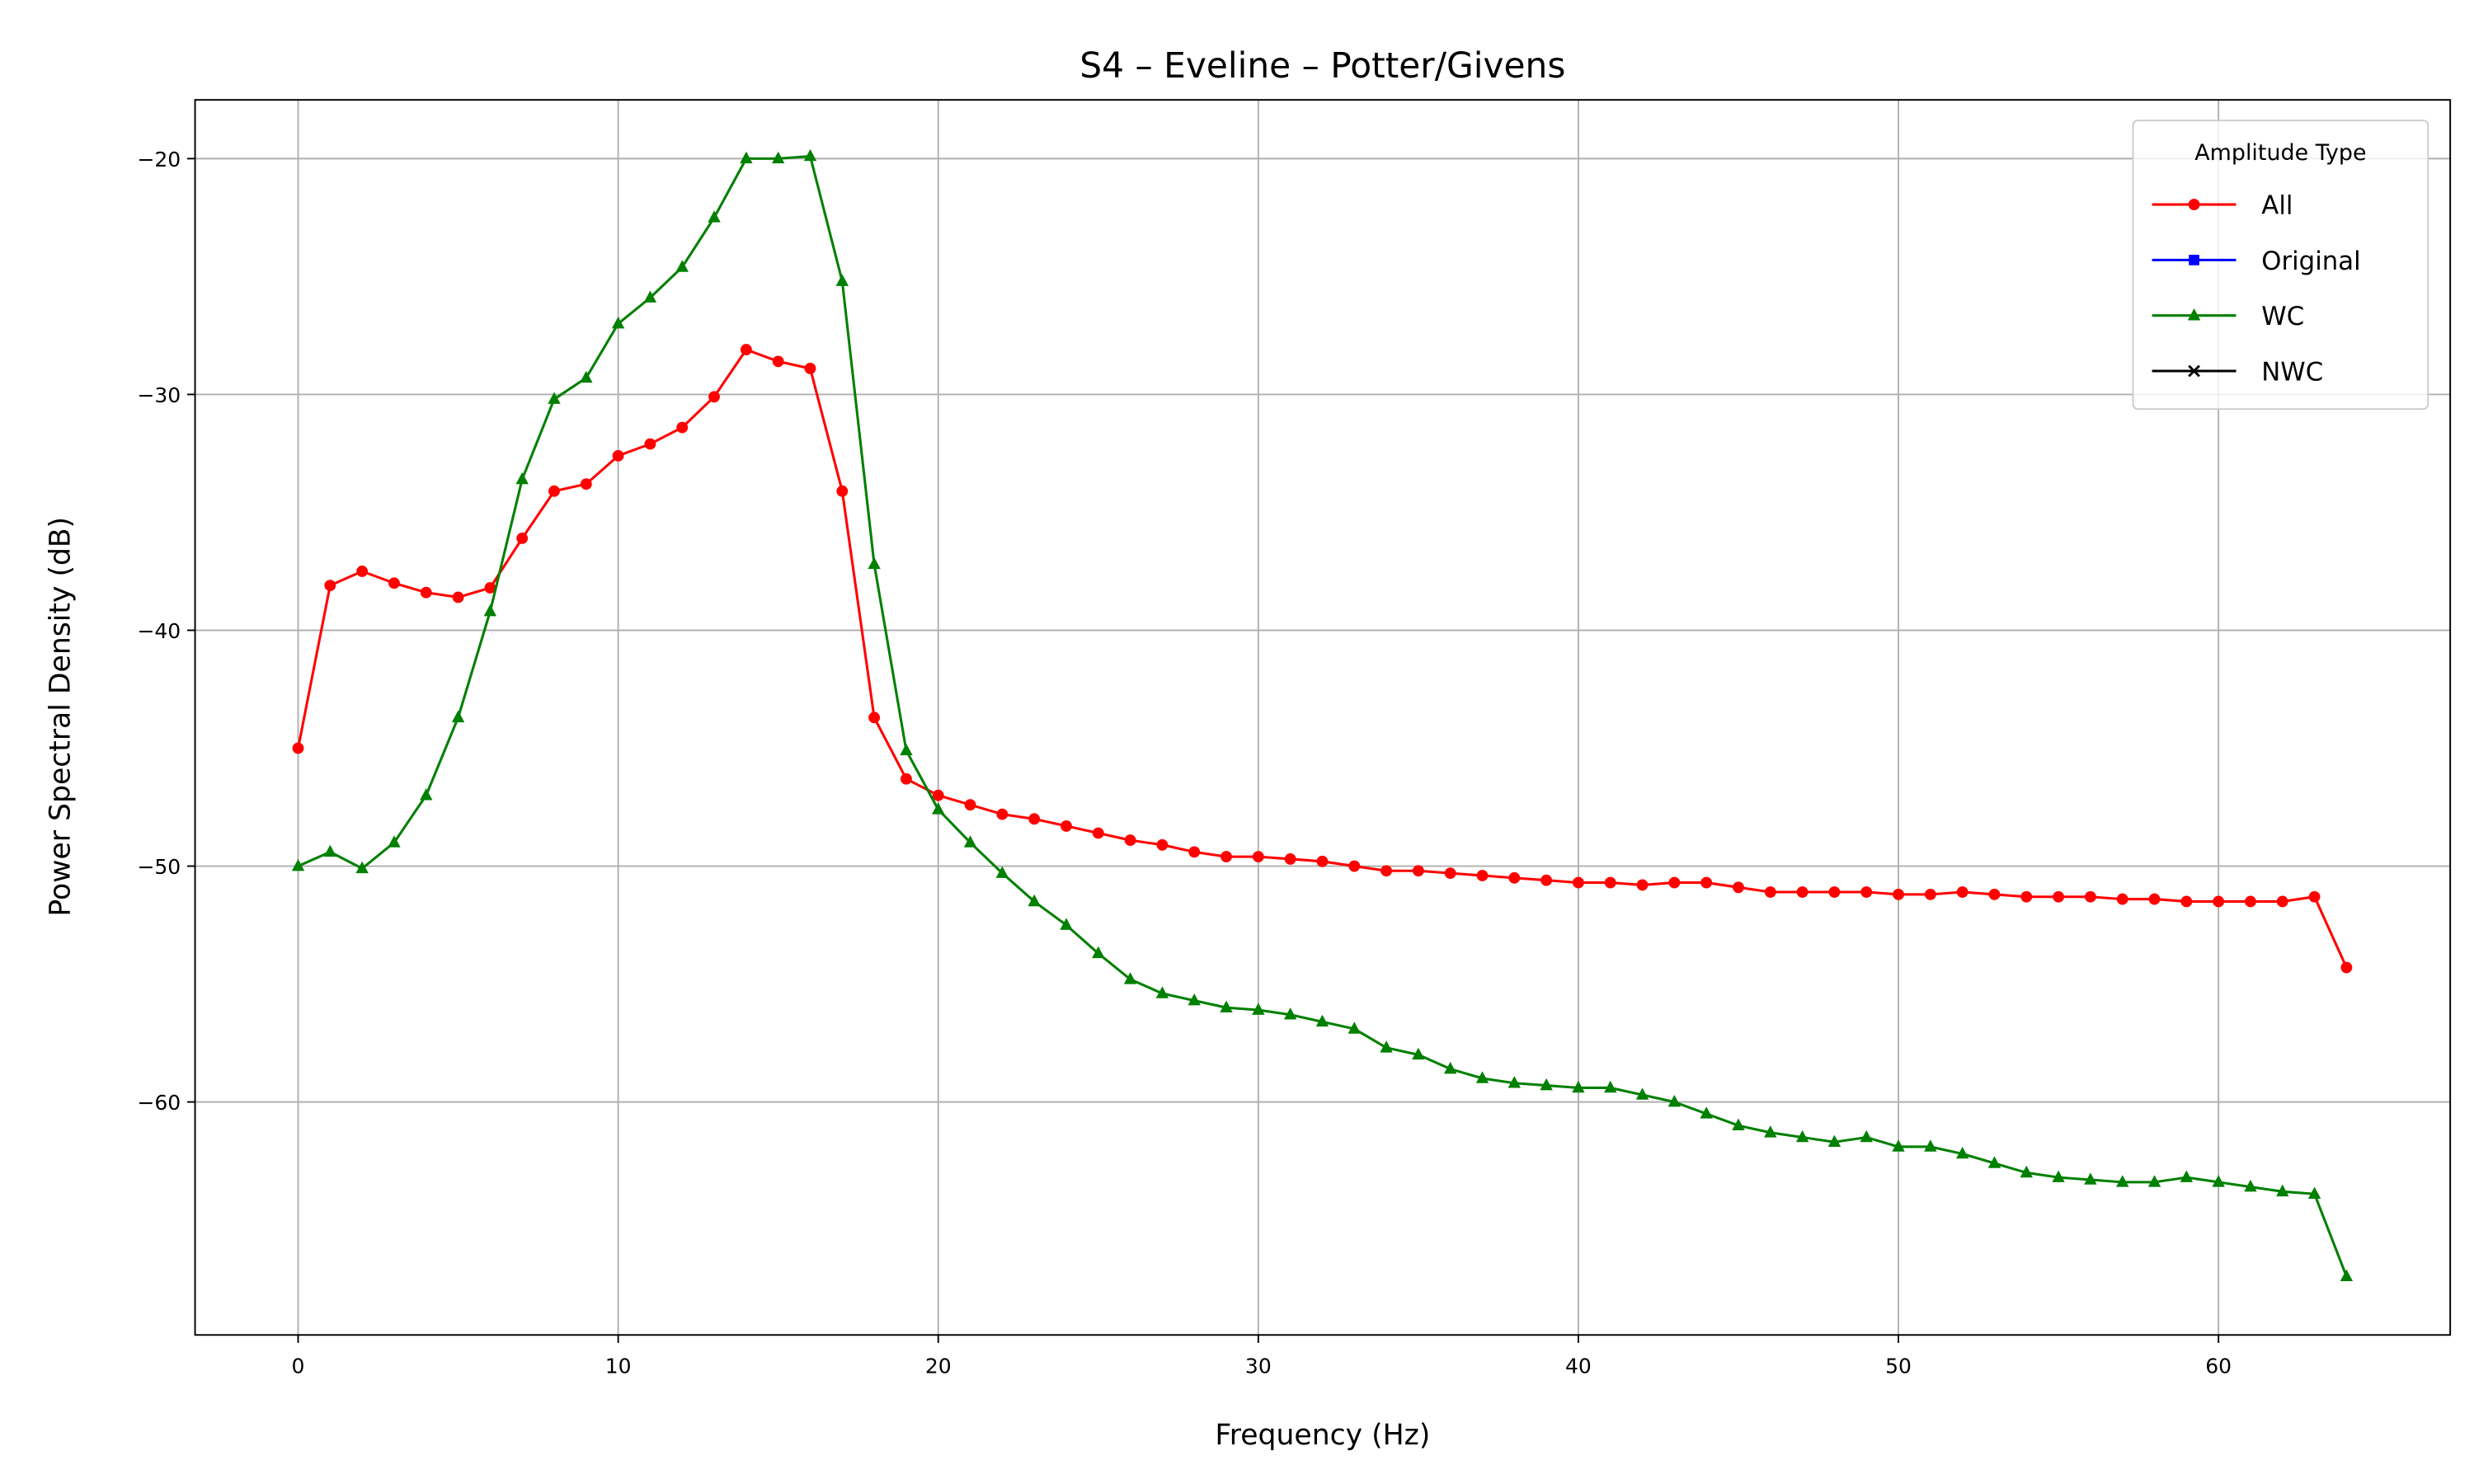  I want to click on y-tick-label: −60, so click(159, 1103).